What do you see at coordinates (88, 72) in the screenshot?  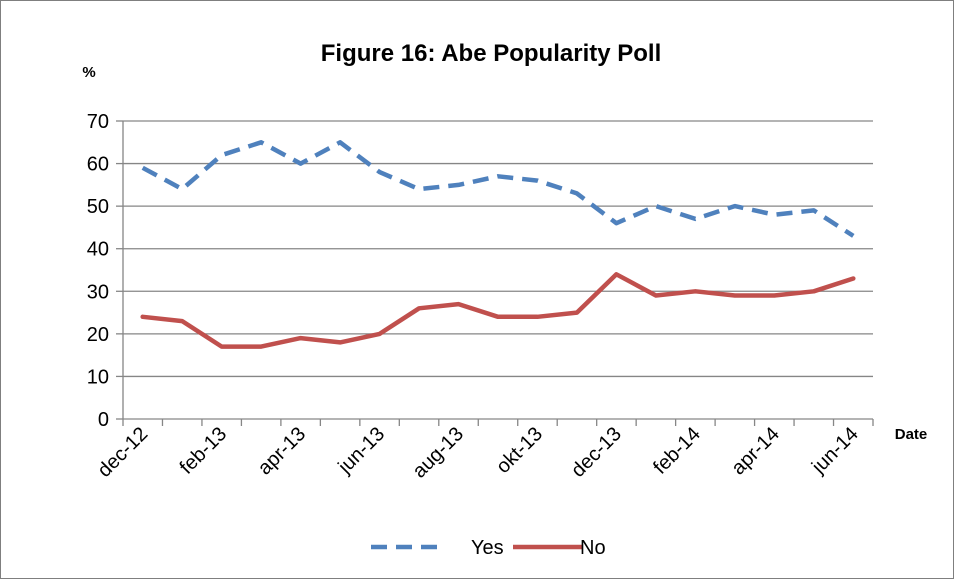 I see `y-axis-label: %` at bounding box center [88, 72].